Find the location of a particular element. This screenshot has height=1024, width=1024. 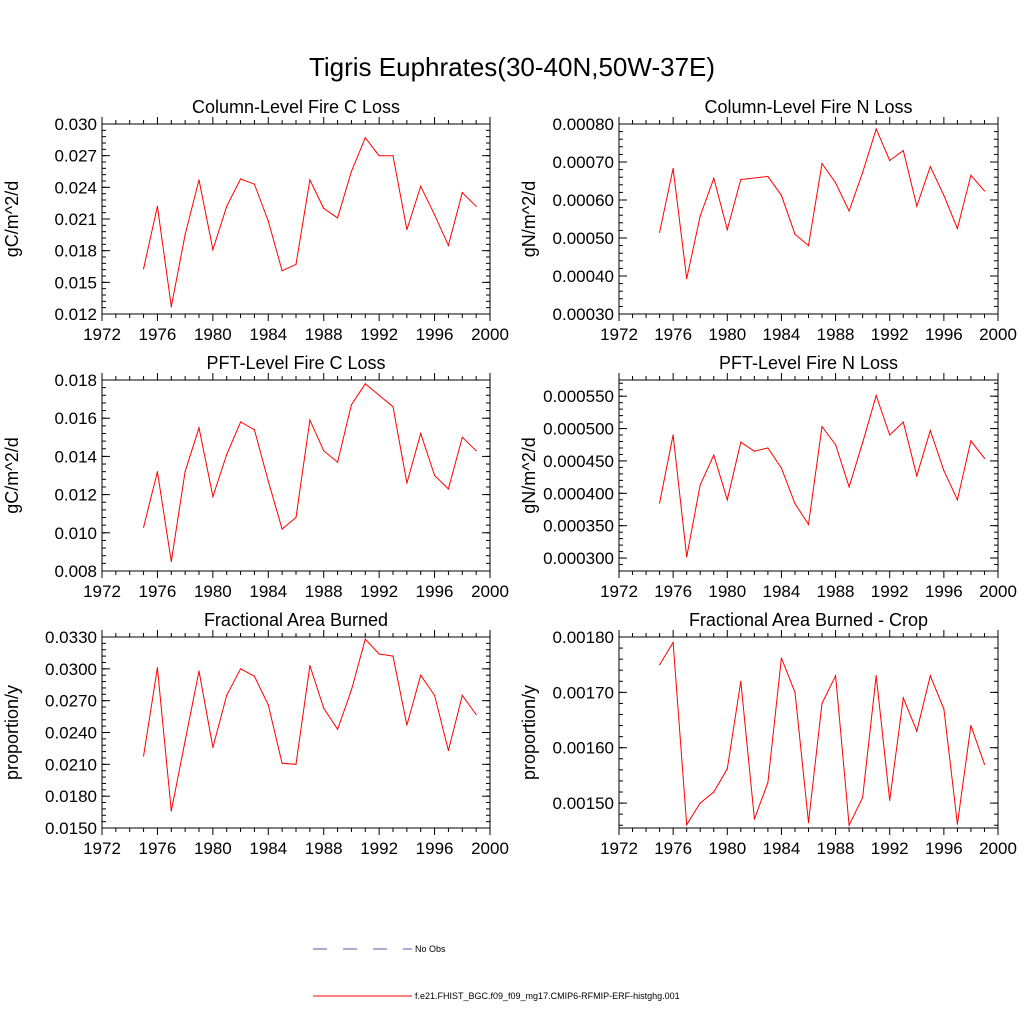

y-tick-label: 0.000400 is located at coordinates (578, 493).